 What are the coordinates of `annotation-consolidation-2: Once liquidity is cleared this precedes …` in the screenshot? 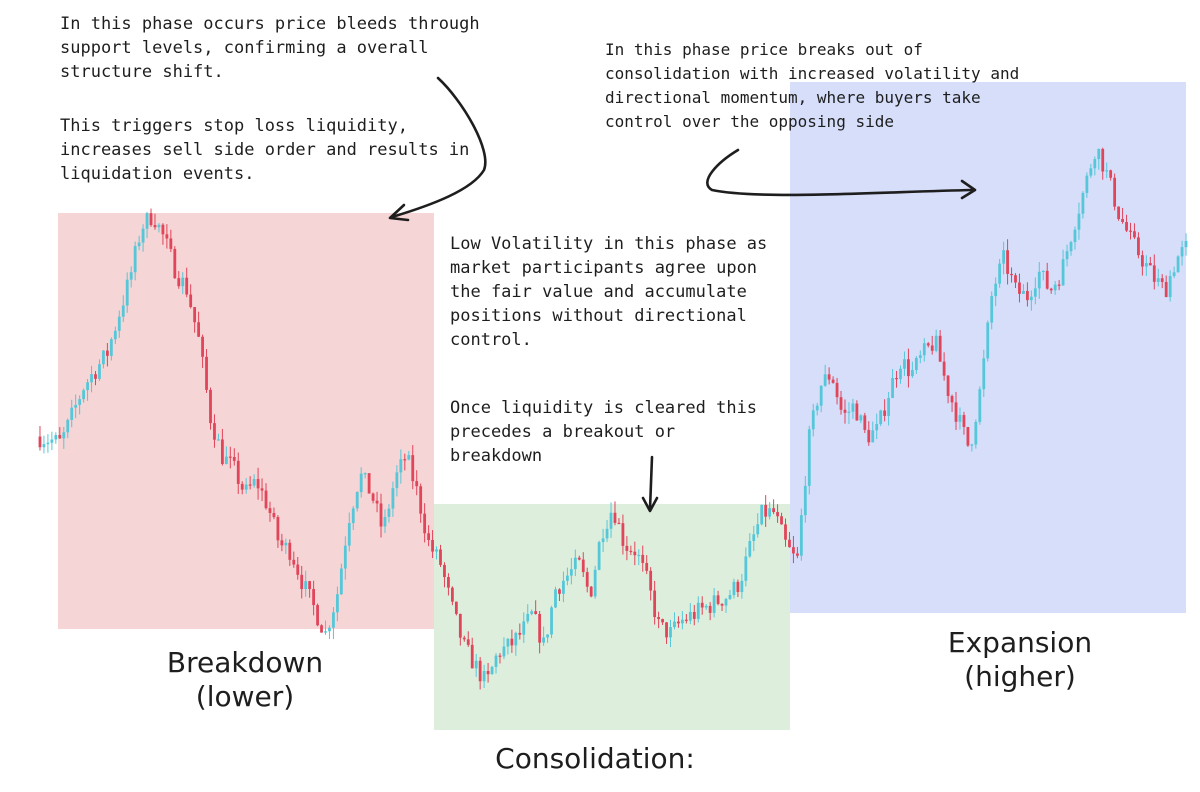 It's located at (604, 432).